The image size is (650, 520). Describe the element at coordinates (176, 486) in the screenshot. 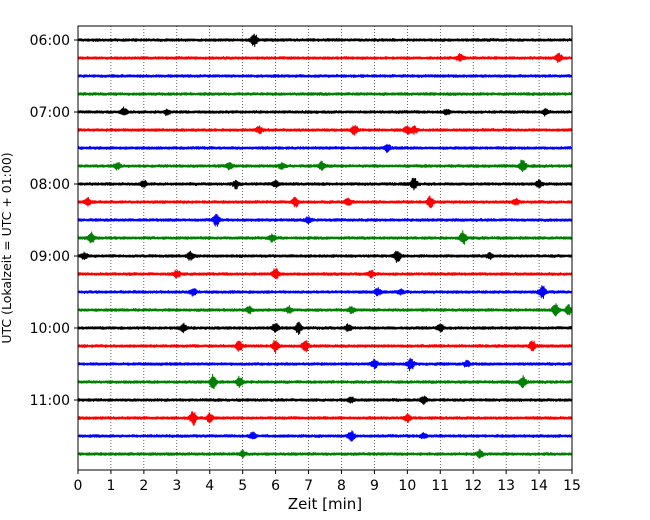

I see `x-tick-label: 3` at that location.